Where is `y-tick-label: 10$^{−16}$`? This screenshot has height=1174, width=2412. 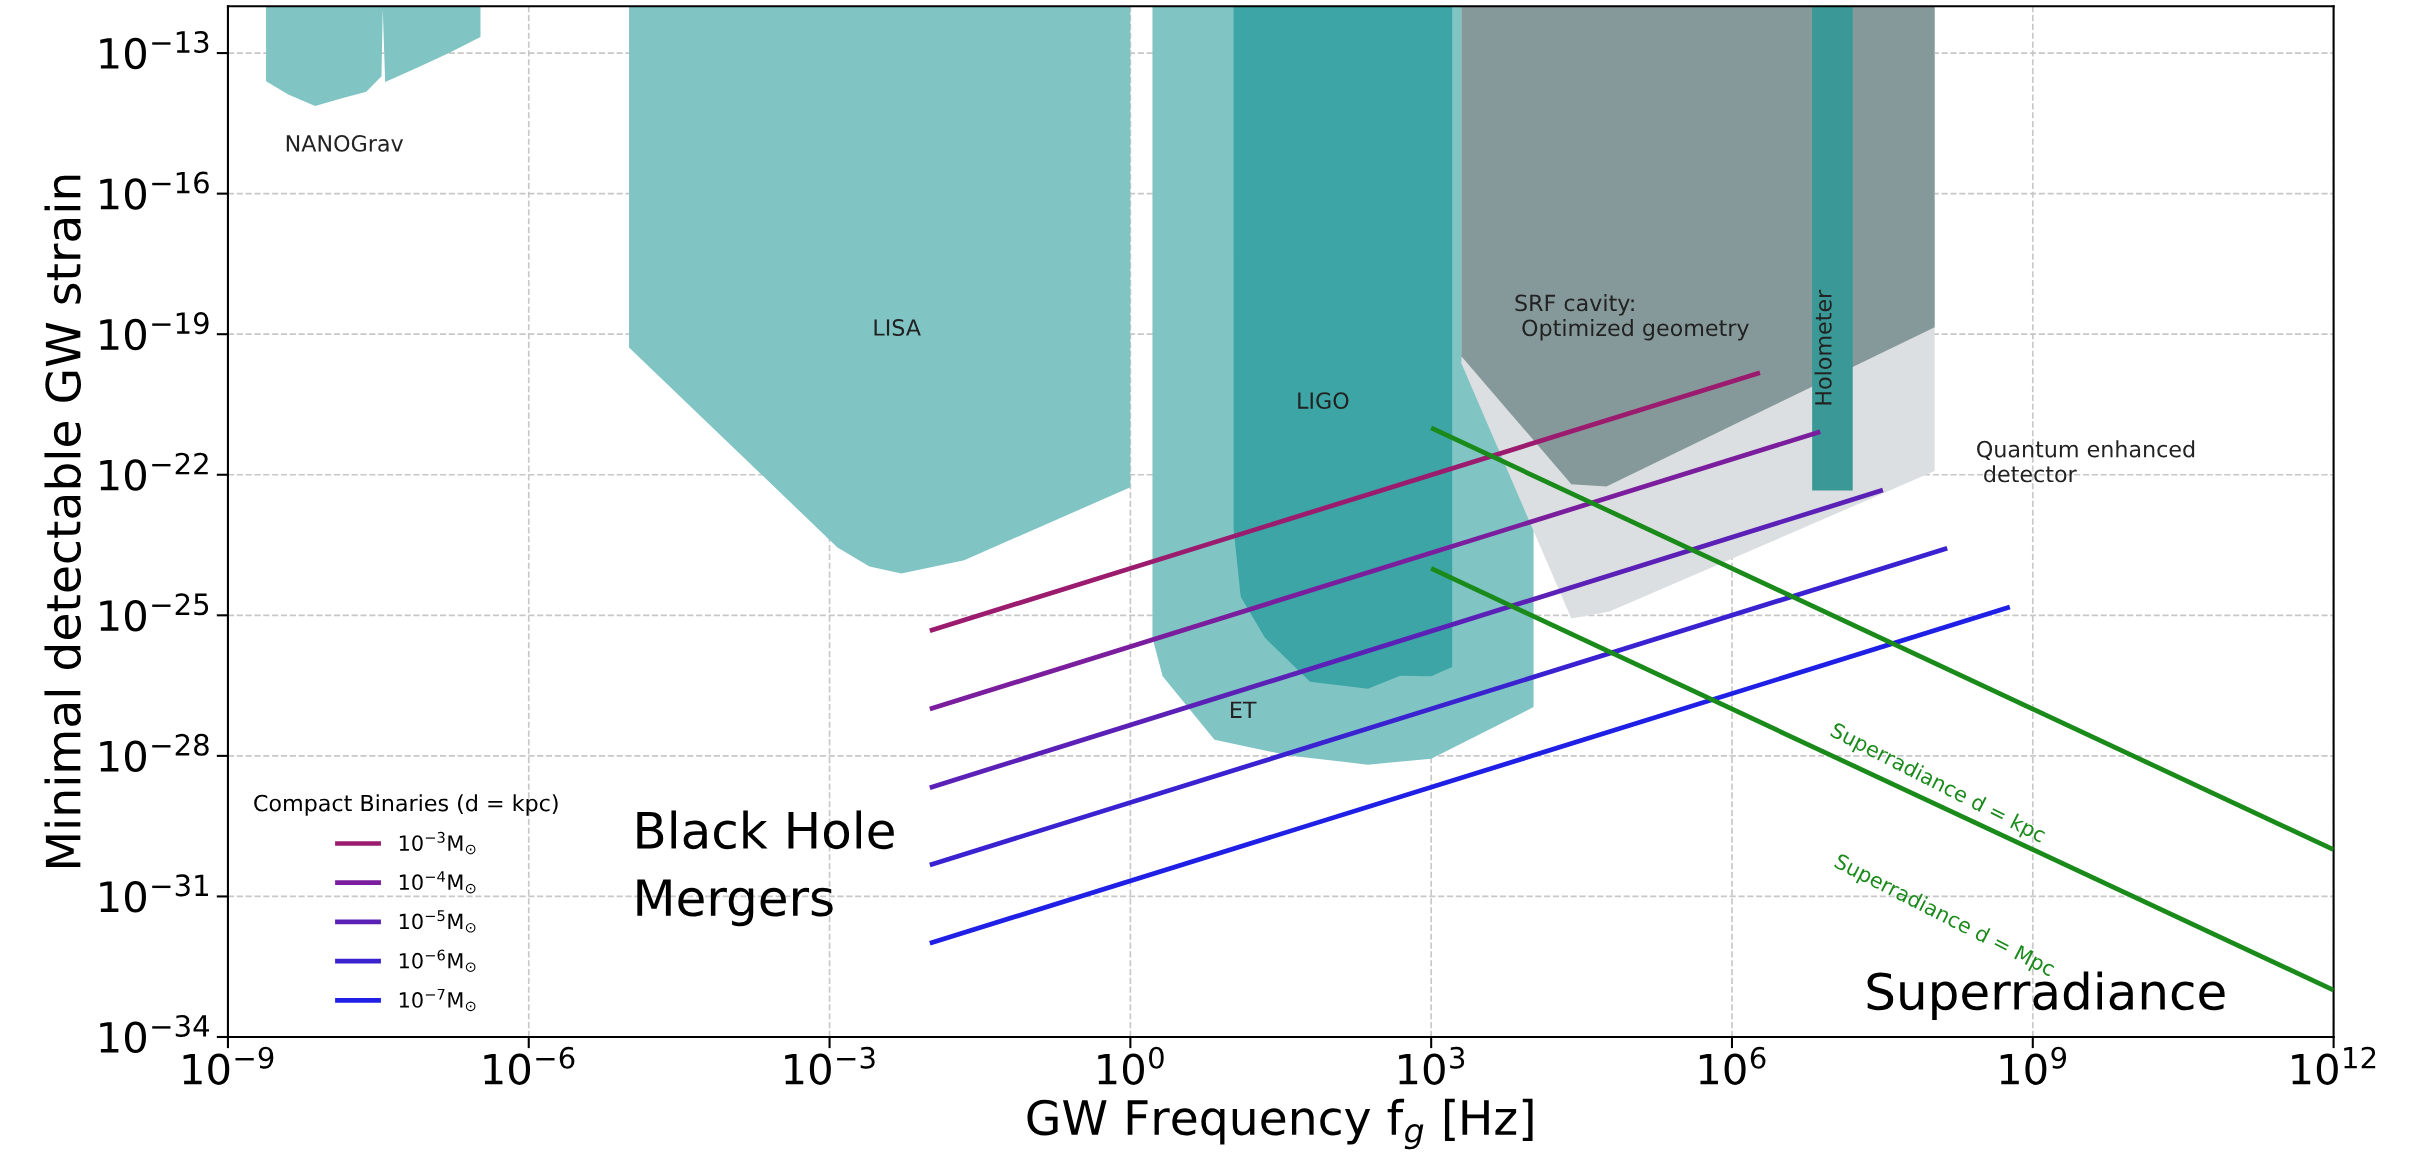 y-tick-label: 10$^{−16}$ is located at coordinates (154, 190).